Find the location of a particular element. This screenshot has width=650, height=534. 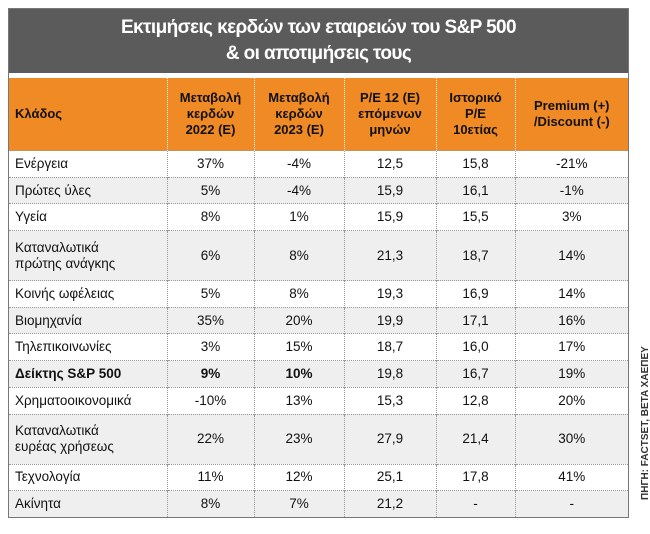

value-cell: 11% is located at coordinates (210, 477).